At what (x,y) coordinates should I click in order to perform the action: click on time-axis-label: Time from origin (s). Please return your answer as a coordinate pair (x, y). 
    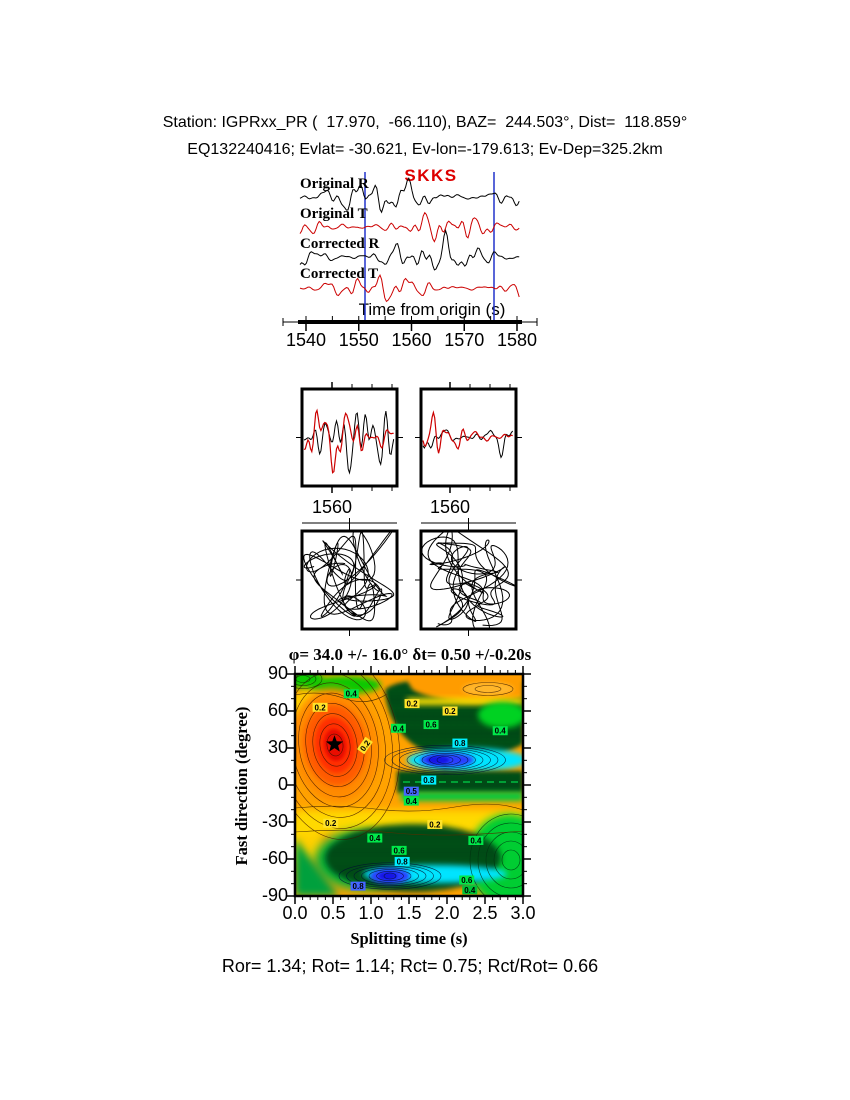
    Looking at the image, I should click on (432, 309).